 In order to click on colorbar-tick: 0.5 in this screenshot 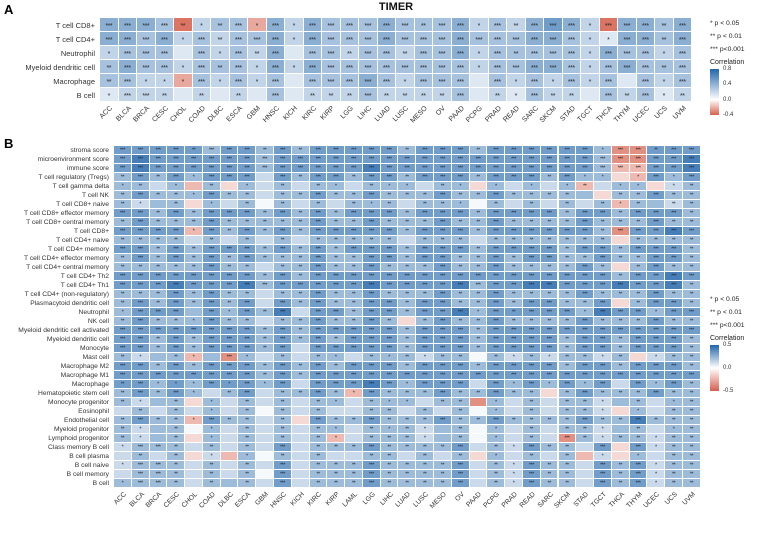, I will do `click(727, 345)`.